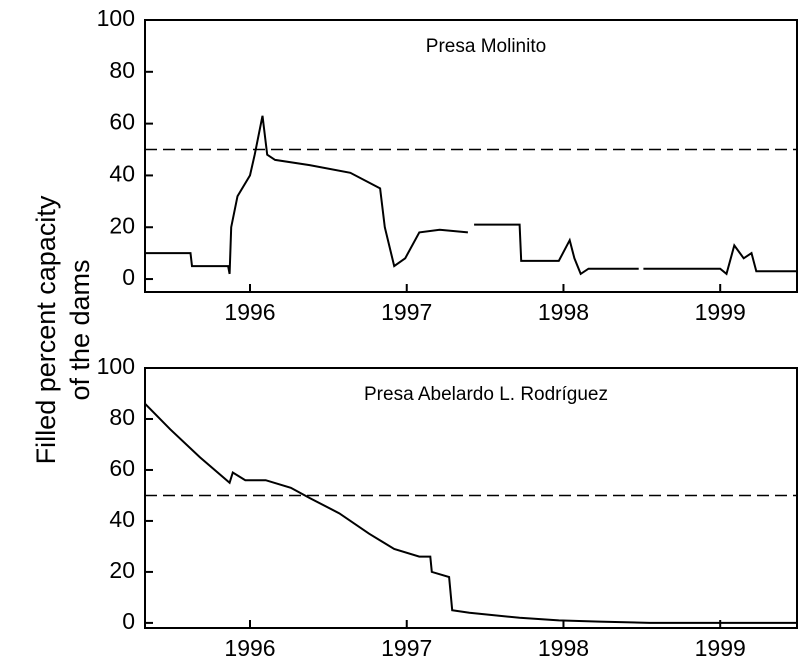  I want to click on panel-title: Presa Molinito, so click(486, 46).